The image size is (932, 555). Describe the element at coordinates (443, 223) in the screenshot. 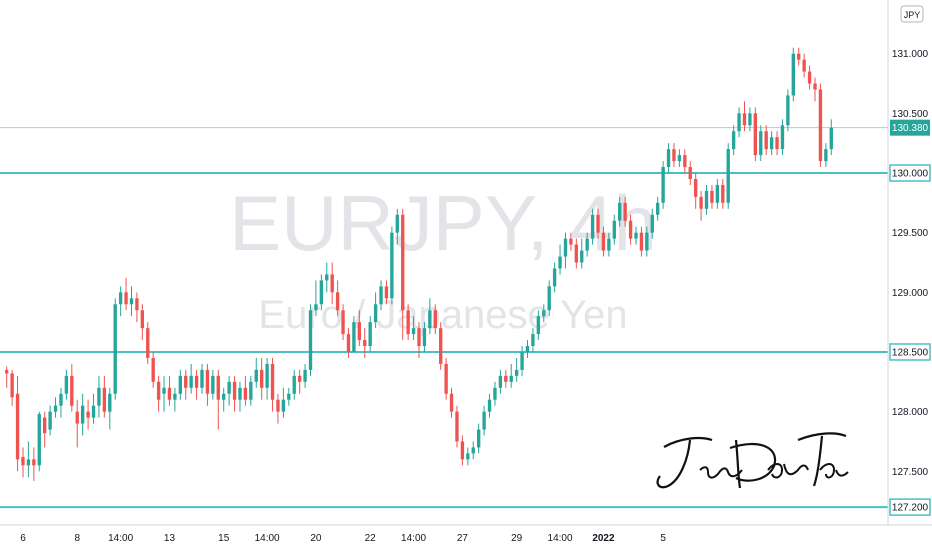

I see `watermark-symbol: EURJPY, 4h` at that location.